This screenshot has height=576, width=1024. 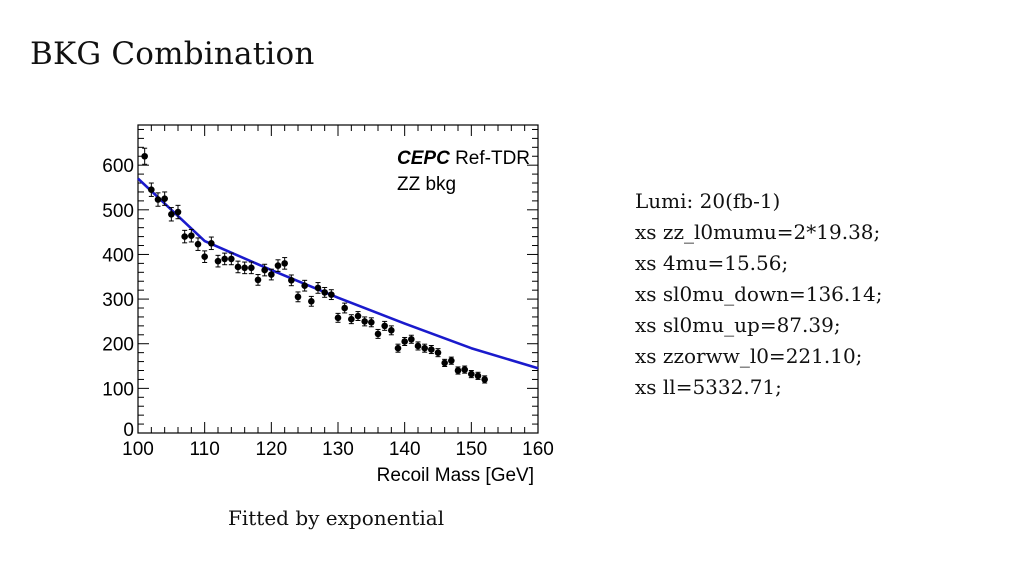 What do you see at coordinates (338, 273) in the screenshot?
I see `fit-curve` at bounding box center [338, 273].